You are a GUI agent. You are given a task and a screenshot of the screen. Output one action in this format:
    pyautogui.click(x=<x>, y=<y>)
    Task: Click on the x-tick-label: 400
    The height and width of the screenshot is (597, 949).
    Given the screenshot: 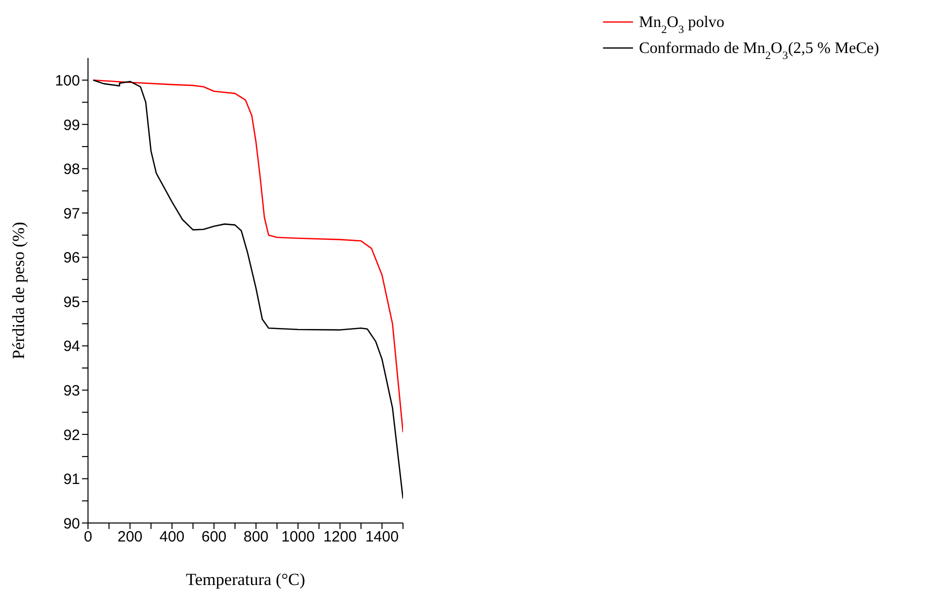 What is the action you would take?
    pyautogui.click(x=172, y=537)
    